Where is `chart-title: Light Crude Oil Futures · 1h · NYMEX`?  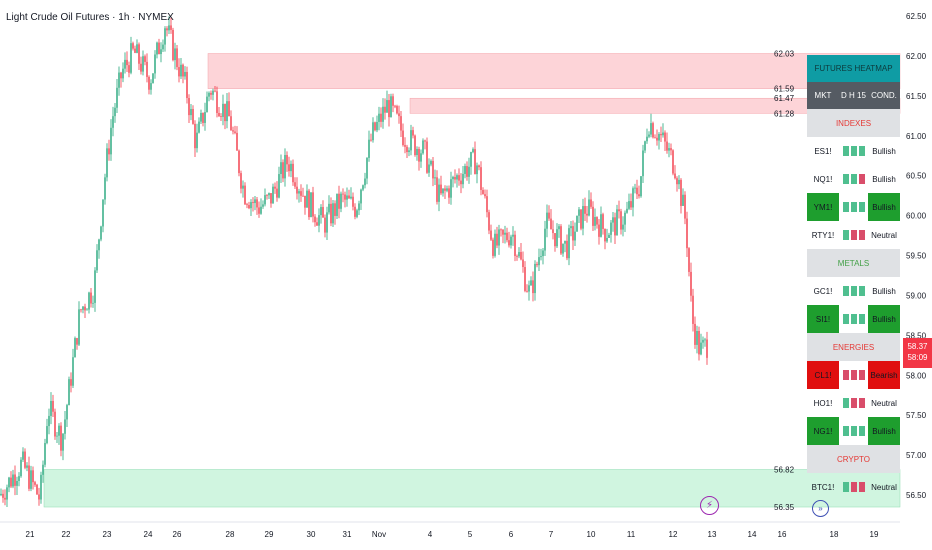 chart-title: Light Crude Oil Futures · 1h · NYMEX is located at coordinates (90, 17).